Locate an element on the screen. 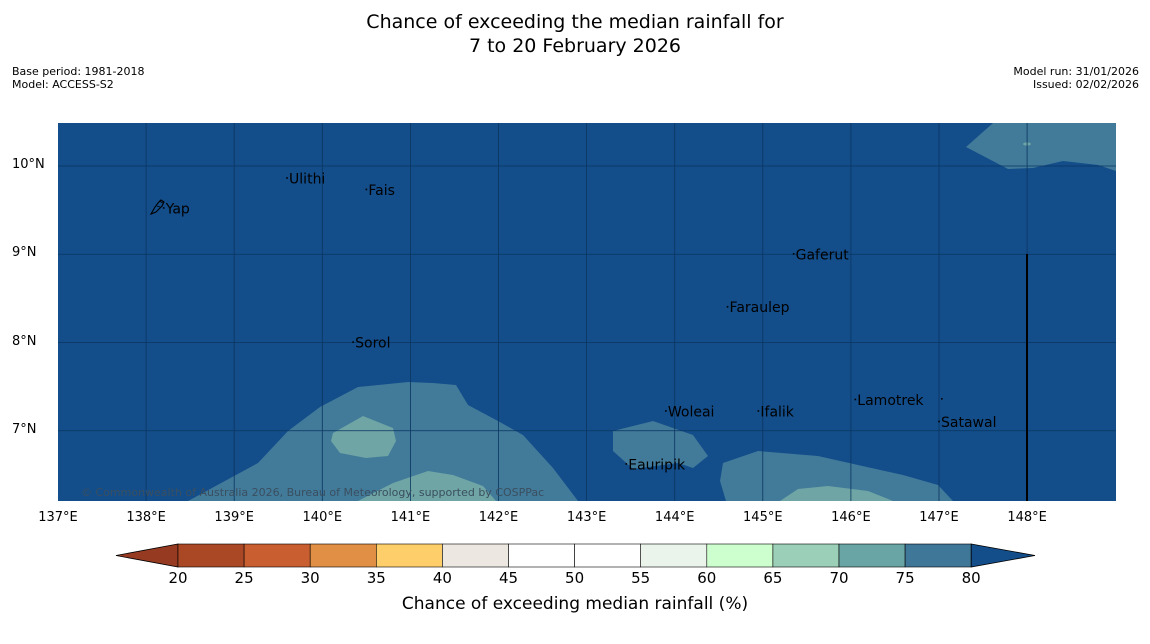 The image size is (1150, 644). model-name: Model: ACCESS-S2 is located at coordinates (63, 84).